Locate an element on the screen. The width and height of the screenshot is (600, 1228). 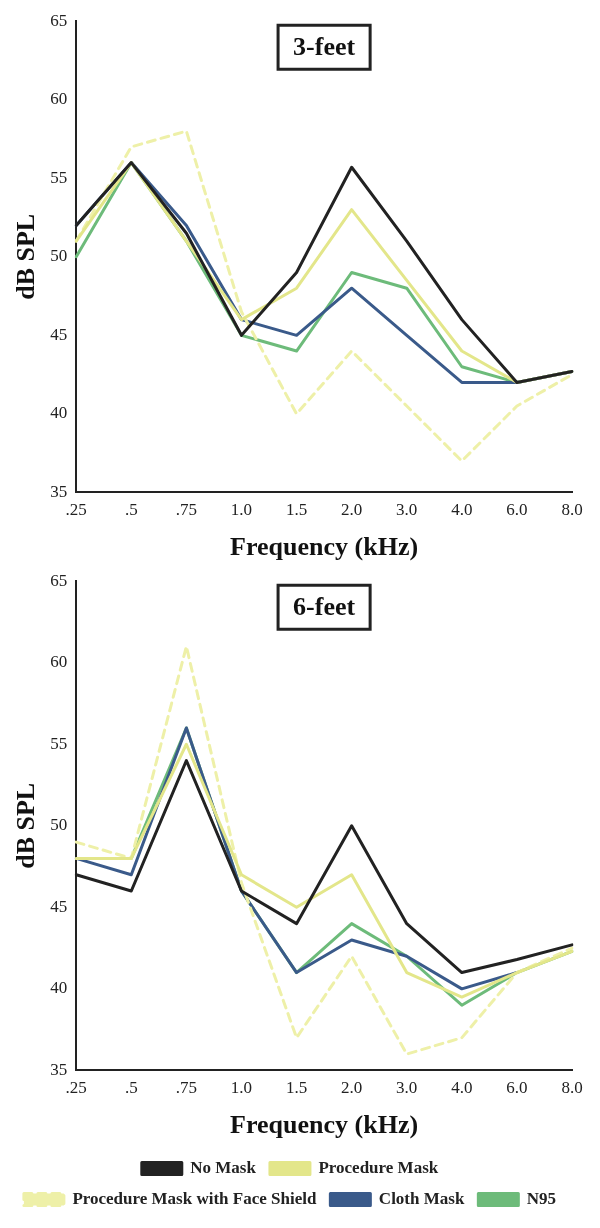
legend-label: Procedure Mask is located at coordinates (378, 1167).